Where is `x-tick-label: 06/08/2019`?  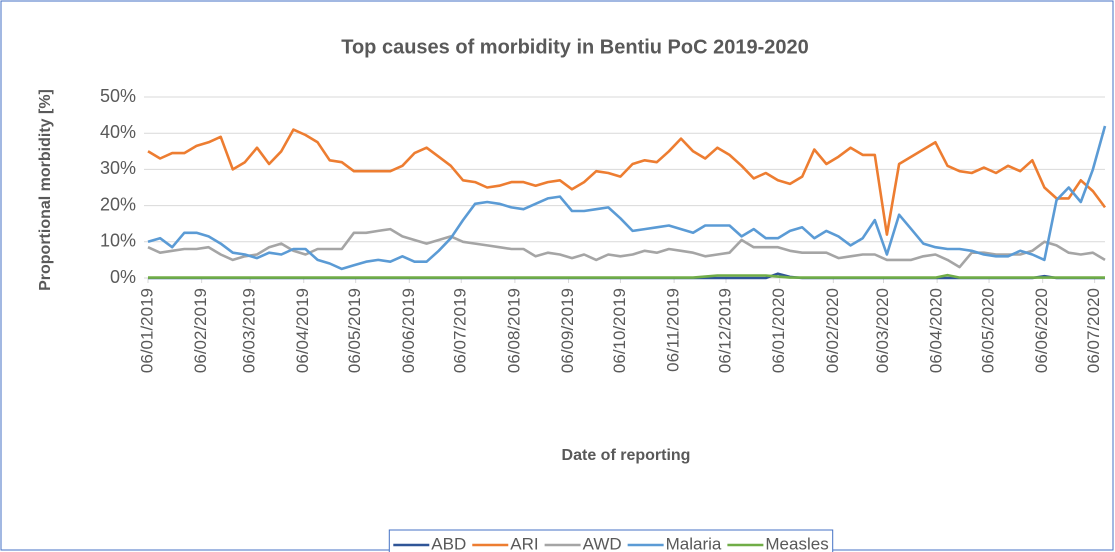
x-tick-label: 06/08/2019 is located at coordinates (513, 330).